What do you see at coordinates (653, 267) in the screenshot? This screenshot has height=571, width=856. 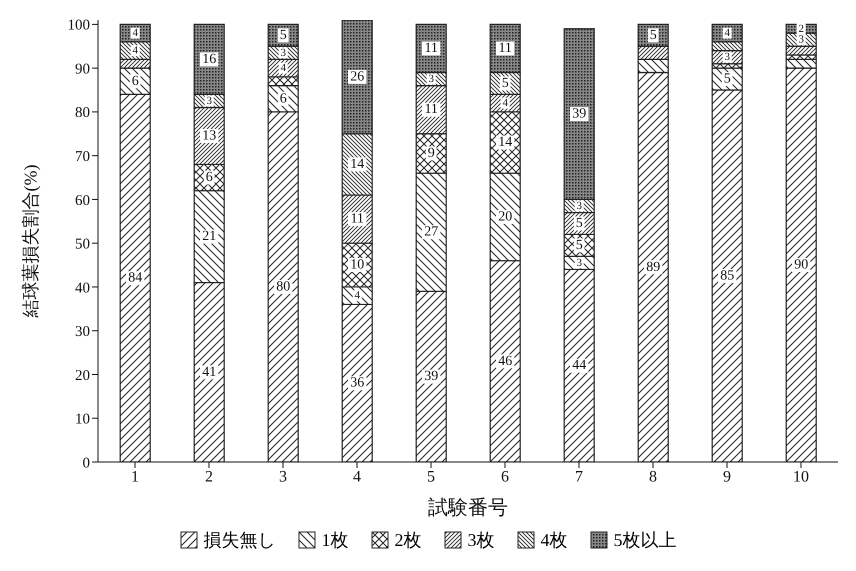 I see `data-label: 89` at bounding box center [653, 267].